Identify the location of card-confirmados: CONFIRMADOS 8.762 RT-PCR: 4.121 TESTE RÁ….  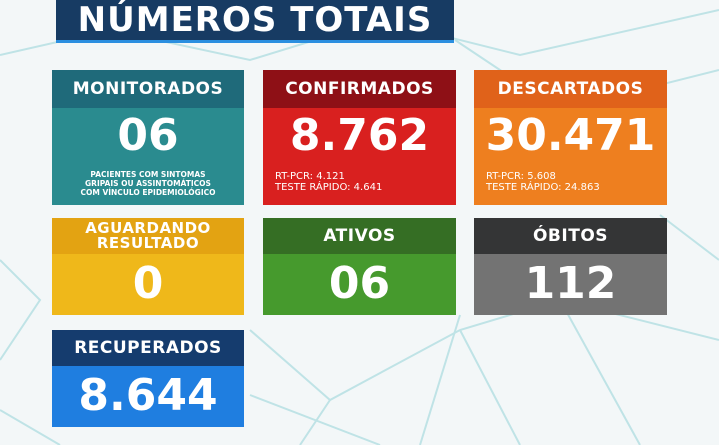
(359, 137).